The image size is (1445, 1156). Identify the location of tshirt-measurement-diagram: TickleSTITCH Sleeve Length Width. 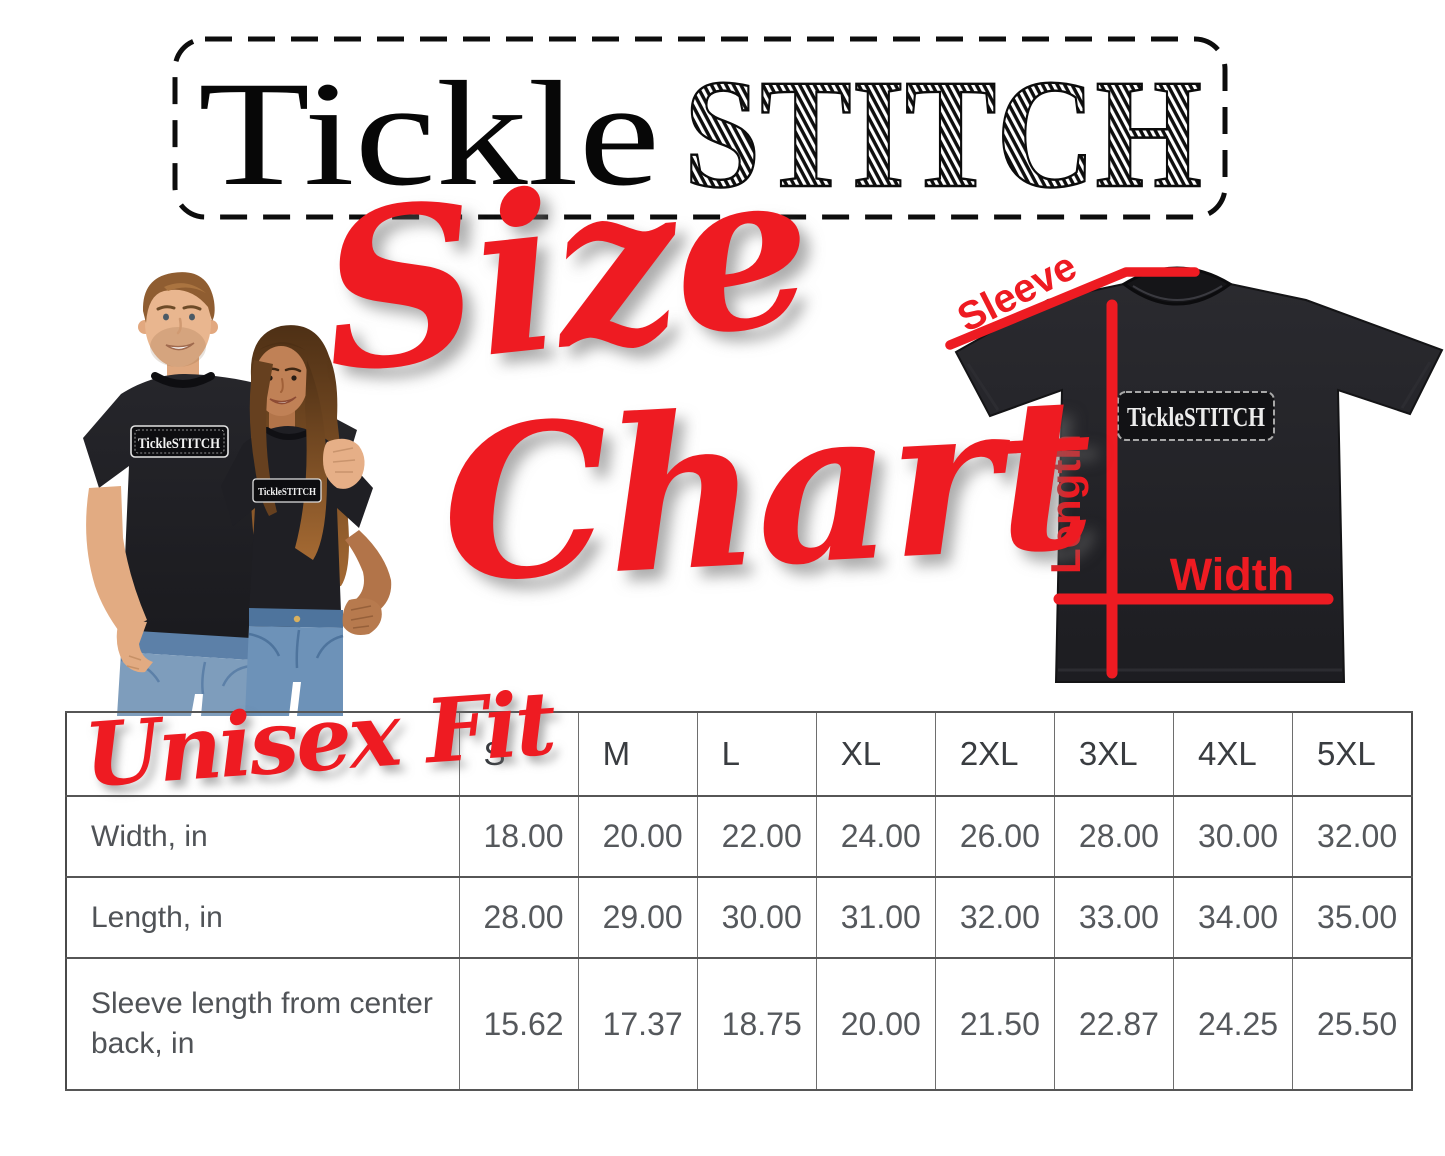
(1194, 463).